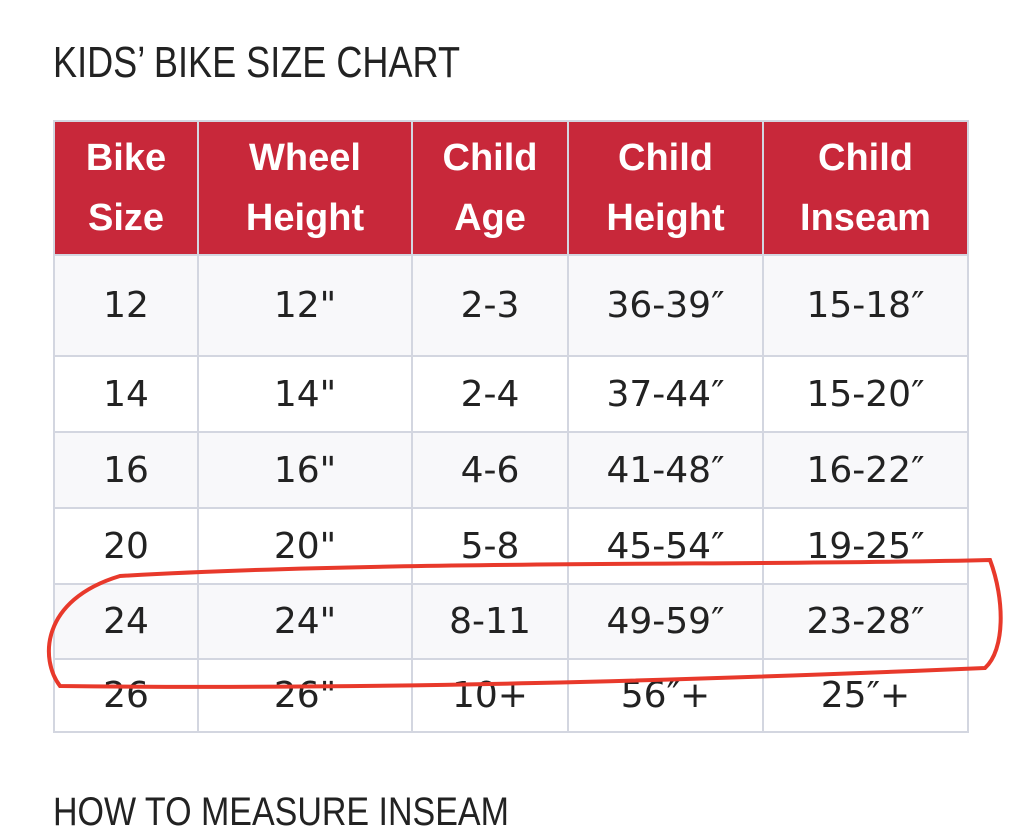  Describe the element at coordinates (665, 305) in the screenshot. I see `table-cell: 36-39″` at that location.